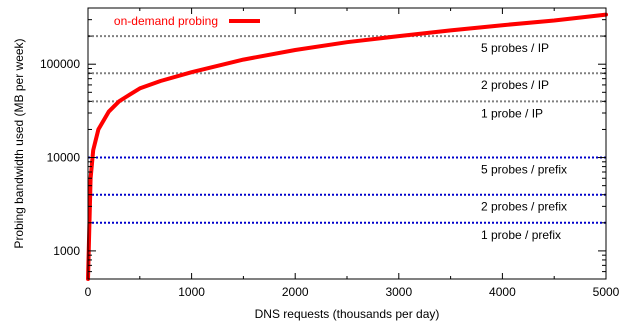  Describe the element at coordinates (515, 85) in the screenshot. I see `reference-line-label: 2 probes / IP` at that location.